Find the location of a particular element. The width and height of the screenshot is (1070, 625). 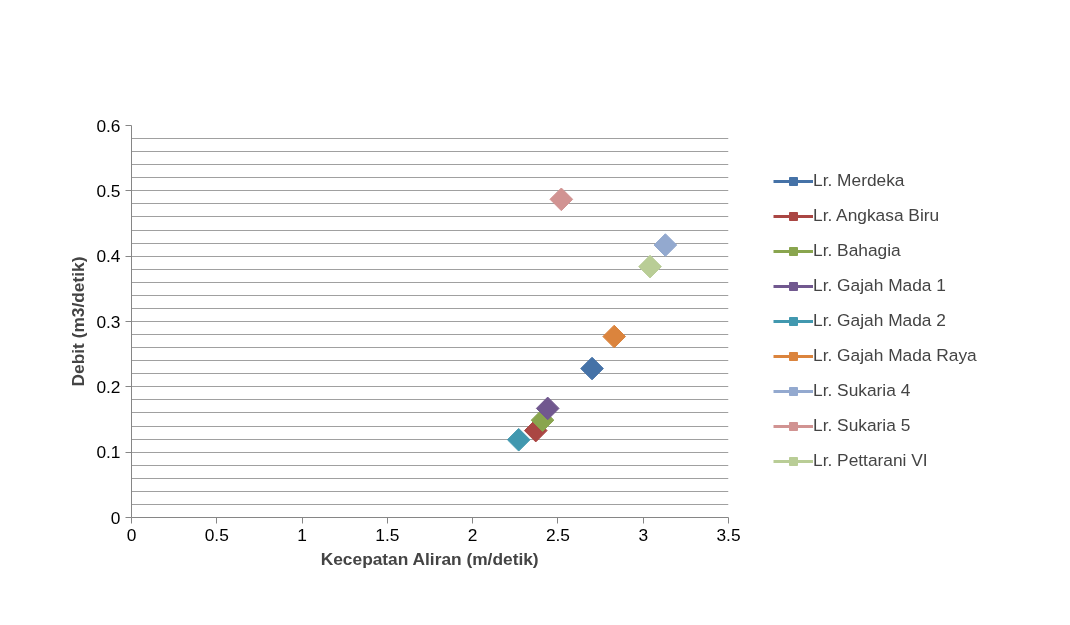

y-tick-label: 0.4 is located at coordinates (108, 256).